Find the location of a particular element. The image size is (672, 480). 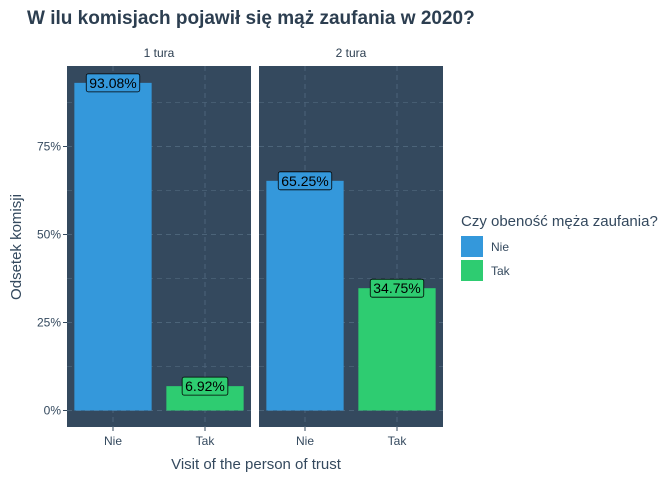

y-axis-title: Odsetek komisji is located at coordinates (16, 247).